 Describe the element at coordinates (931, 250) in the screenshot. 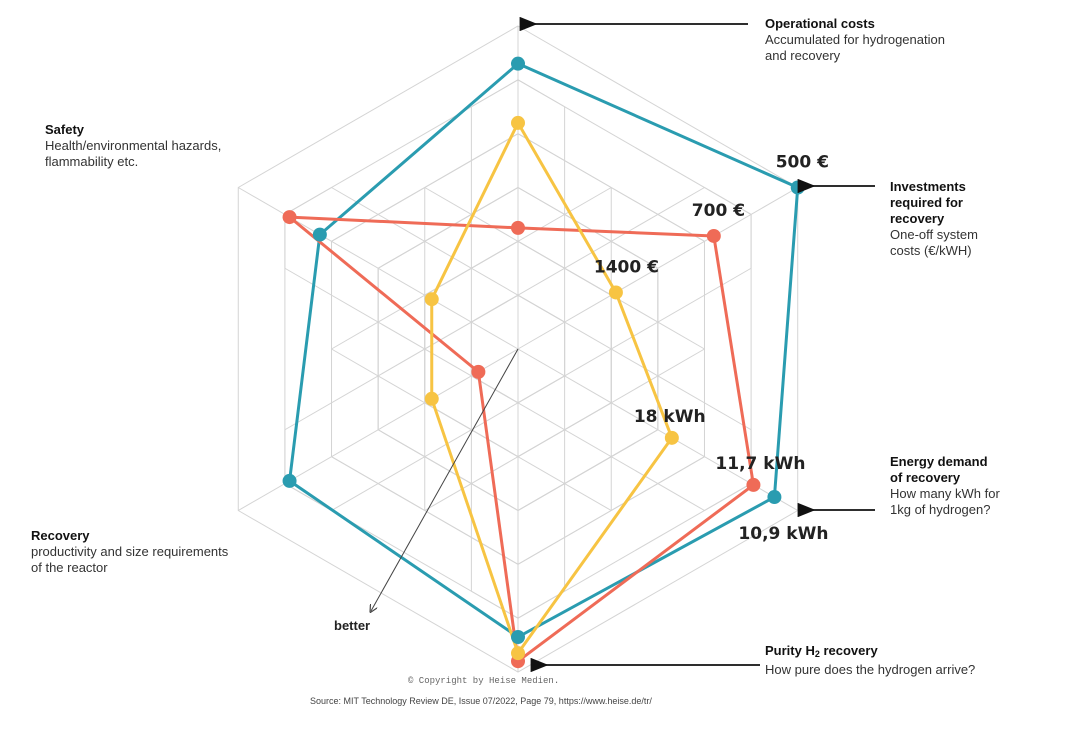

I see `axis-desc: costs (€/kWH)` at that location.